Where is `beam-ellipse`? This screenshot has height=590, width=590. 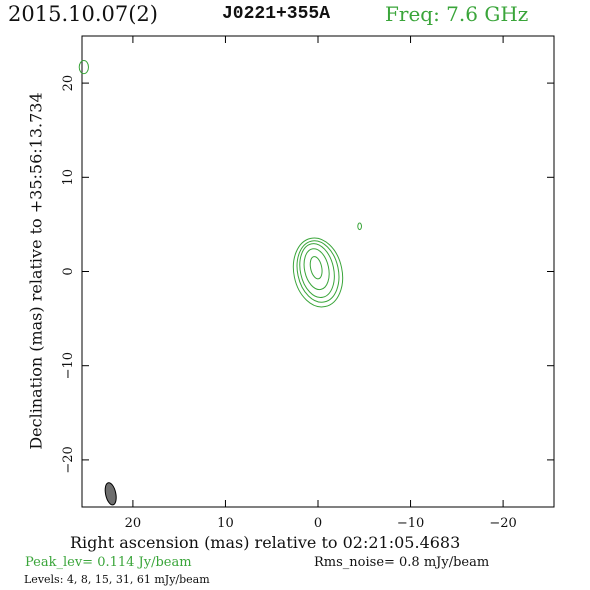
beam-ellipse is located at coordinates (110, 494).